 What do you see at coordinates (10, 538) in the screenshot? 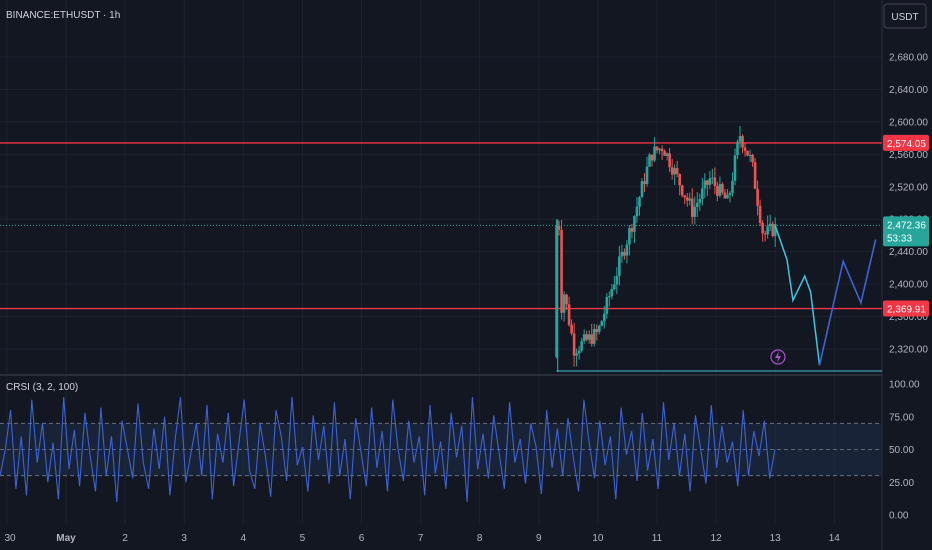
I see `time-tick-label: 30` at bounding box center [10, 538].